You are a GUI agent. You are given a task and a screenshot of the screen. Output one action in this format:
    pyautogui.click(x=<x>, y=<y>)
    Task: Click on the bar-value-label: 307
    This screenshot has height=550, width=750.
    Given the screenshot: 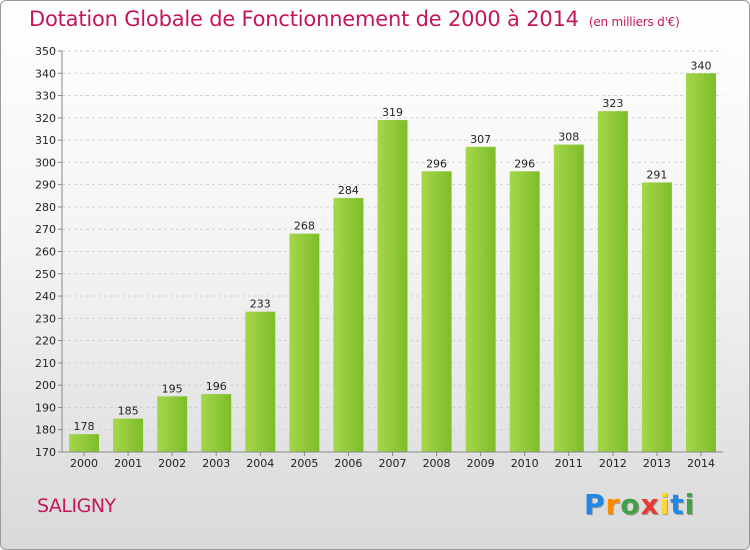 What is the action you would take?
    pyautogui.click(x=480, y=139)
    